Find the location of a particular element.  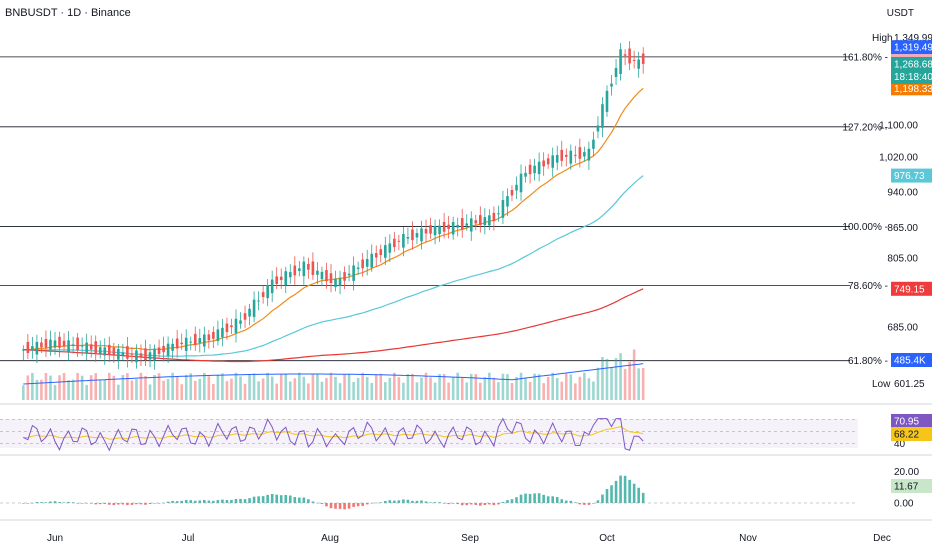

macd-tick-label: 20.00 is located at coordinates (906, 472).